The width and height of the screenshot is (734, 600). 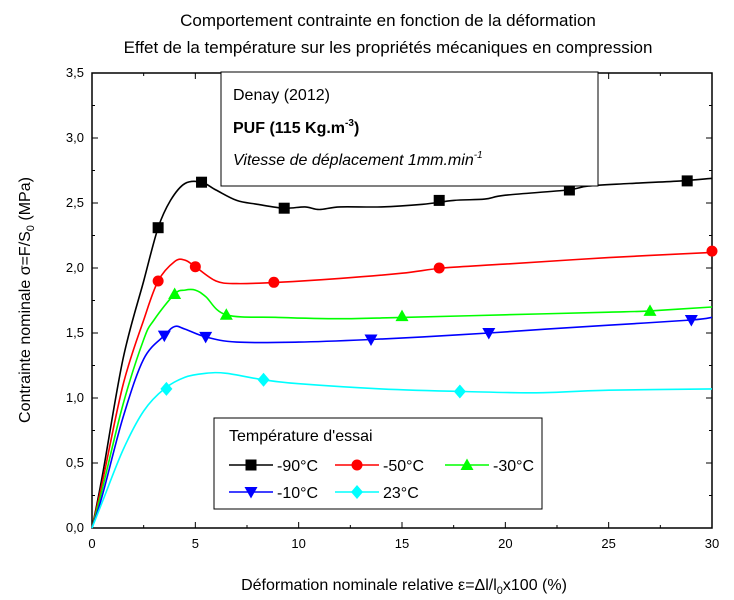 What do you see at coordinates (75, 137) in the screenshot?
I see `y-tick-label: 3,0` at bounding box center [75, 137].